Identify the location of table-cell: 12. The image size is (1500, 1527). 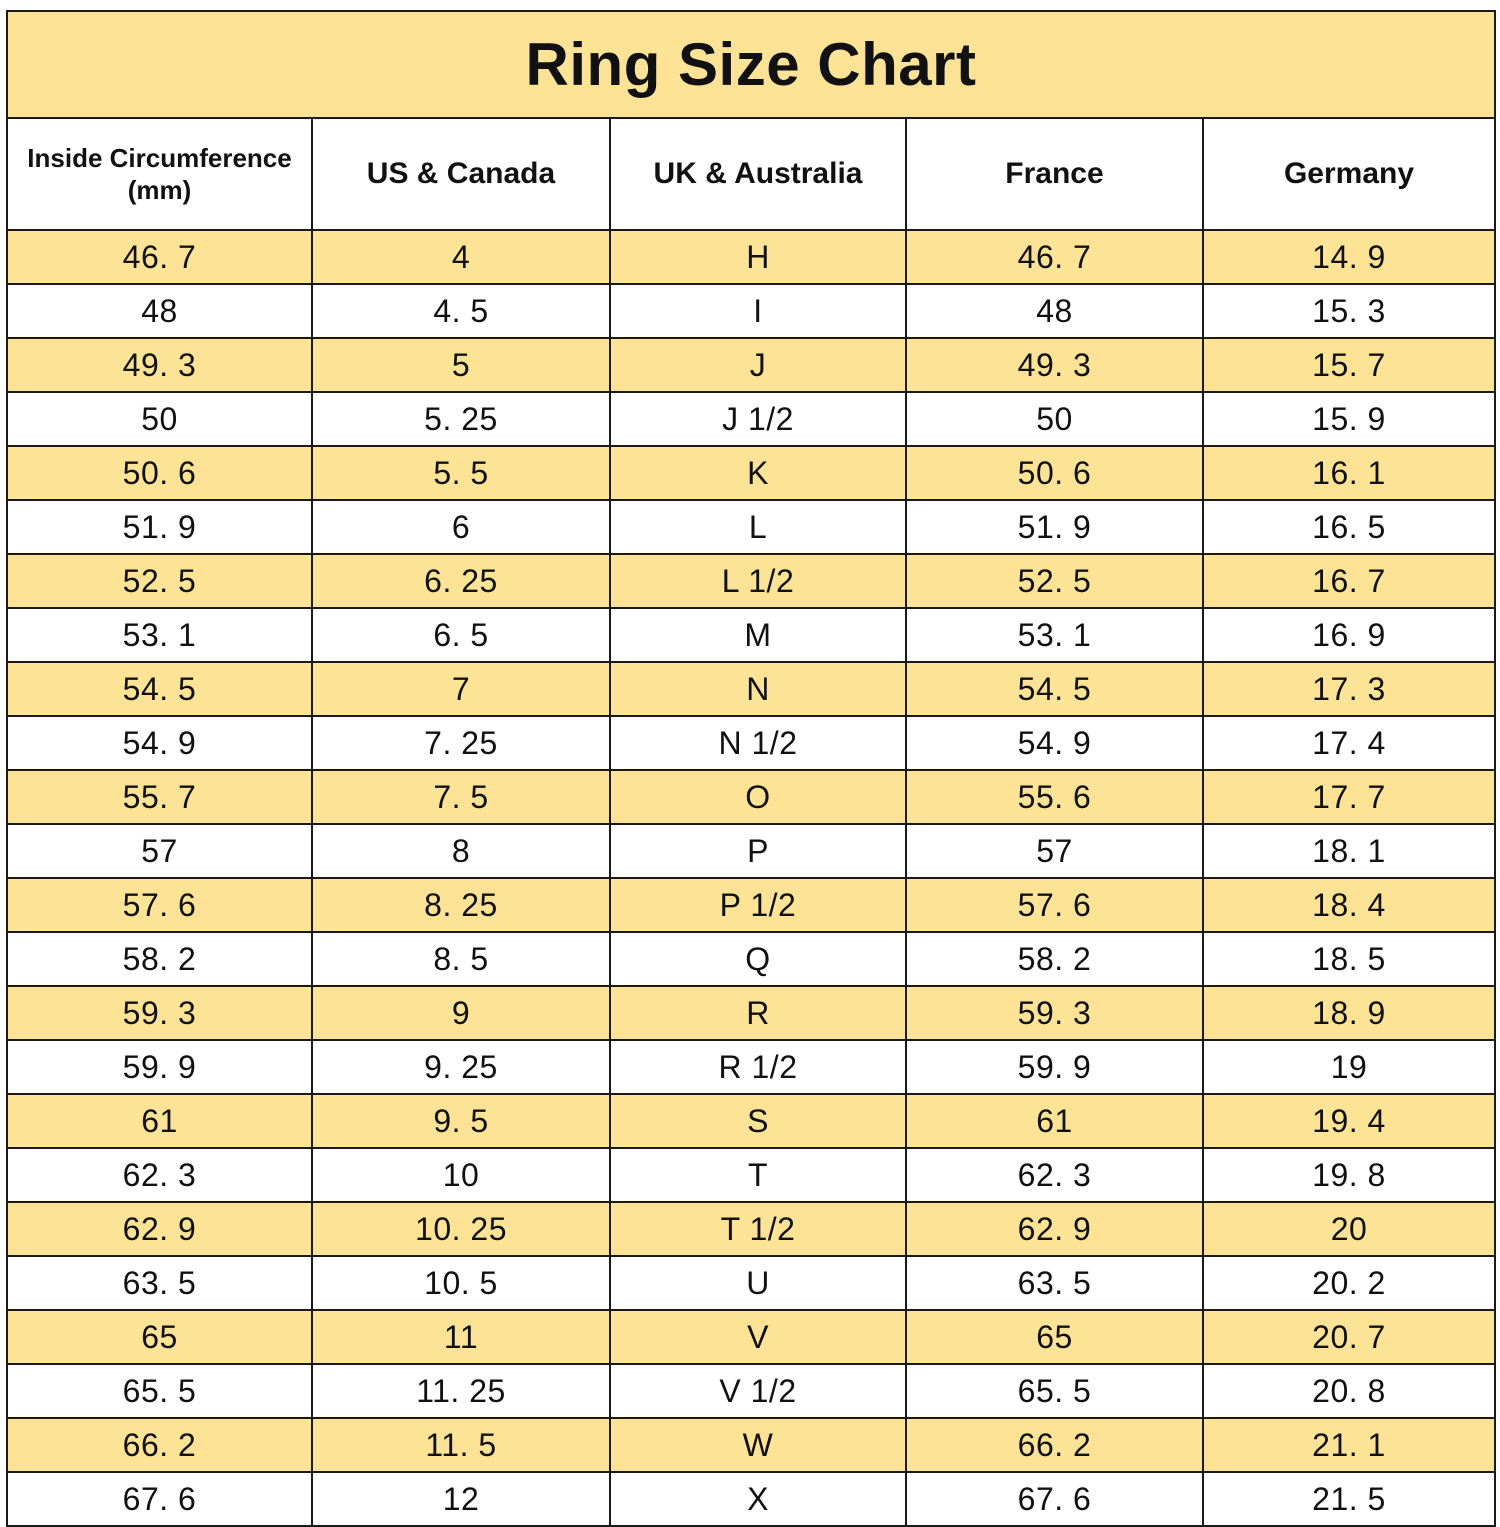
(461, 1499).